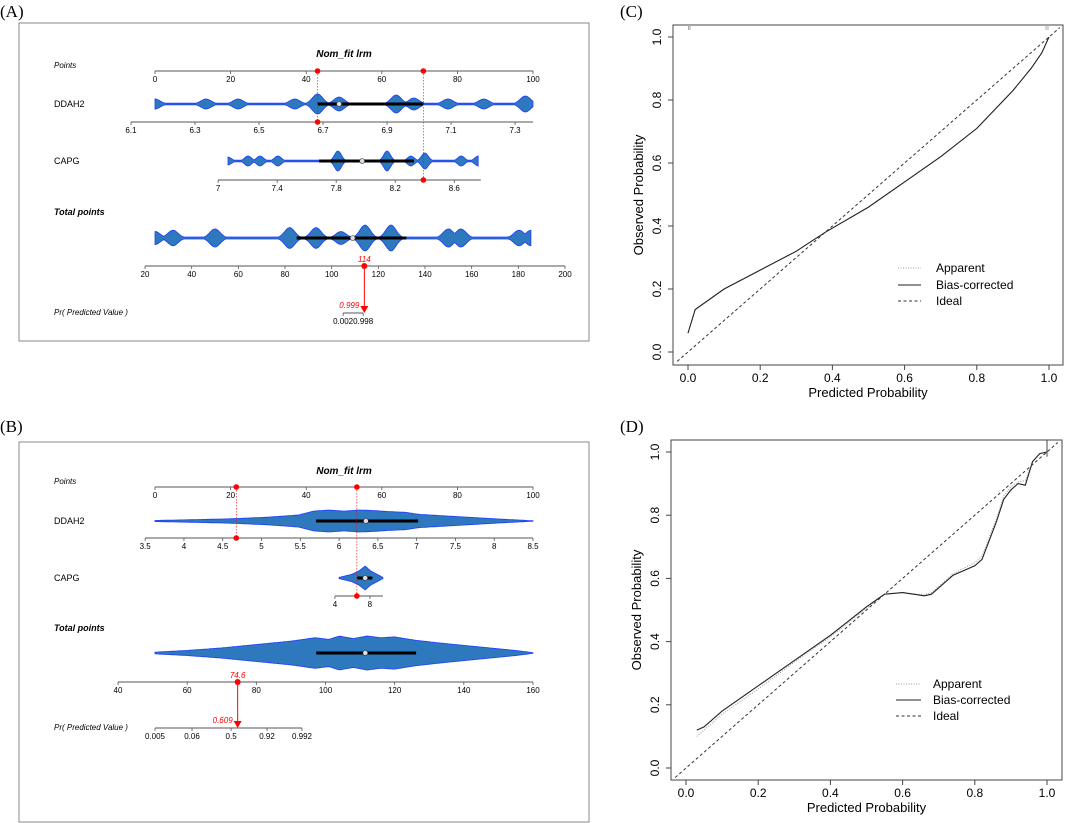  I want to click on series-ideal, so click(868, 194).